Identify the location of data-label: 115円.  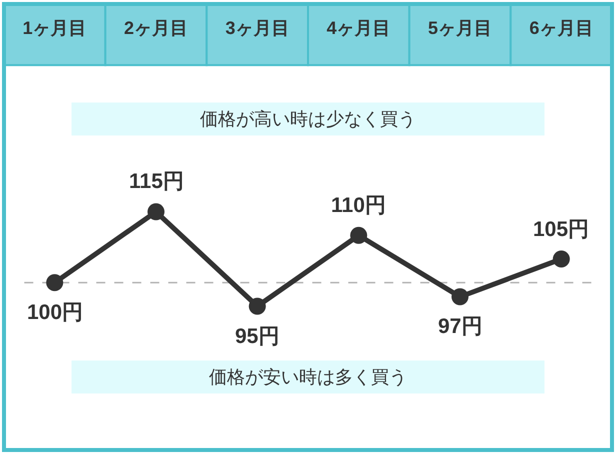
(156, 181).